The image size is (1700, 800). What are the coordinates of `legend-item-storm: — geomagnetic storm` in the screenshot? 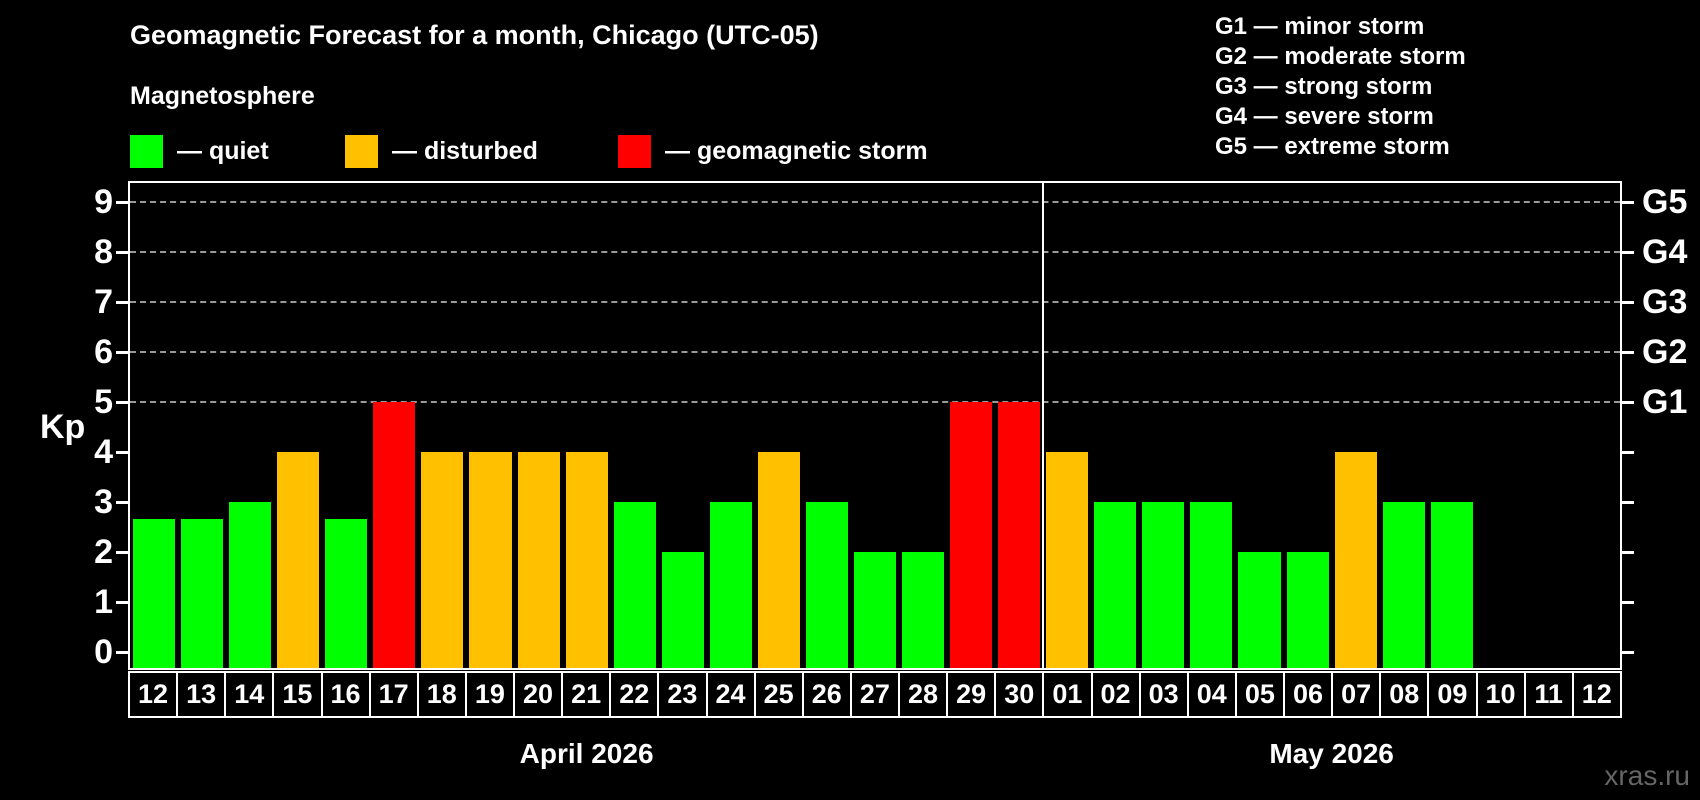 It's located at (773, 151).